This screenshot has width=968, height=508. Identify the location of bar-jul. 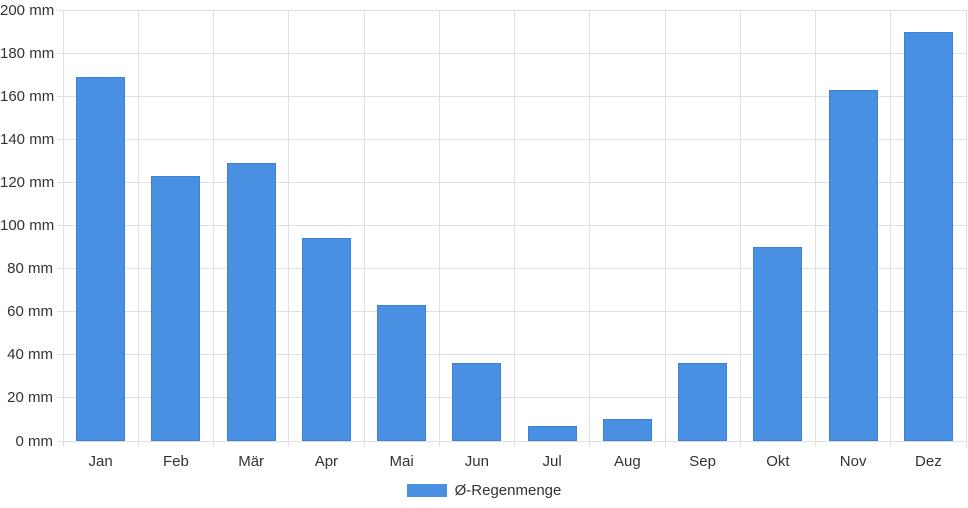
(552, 433).